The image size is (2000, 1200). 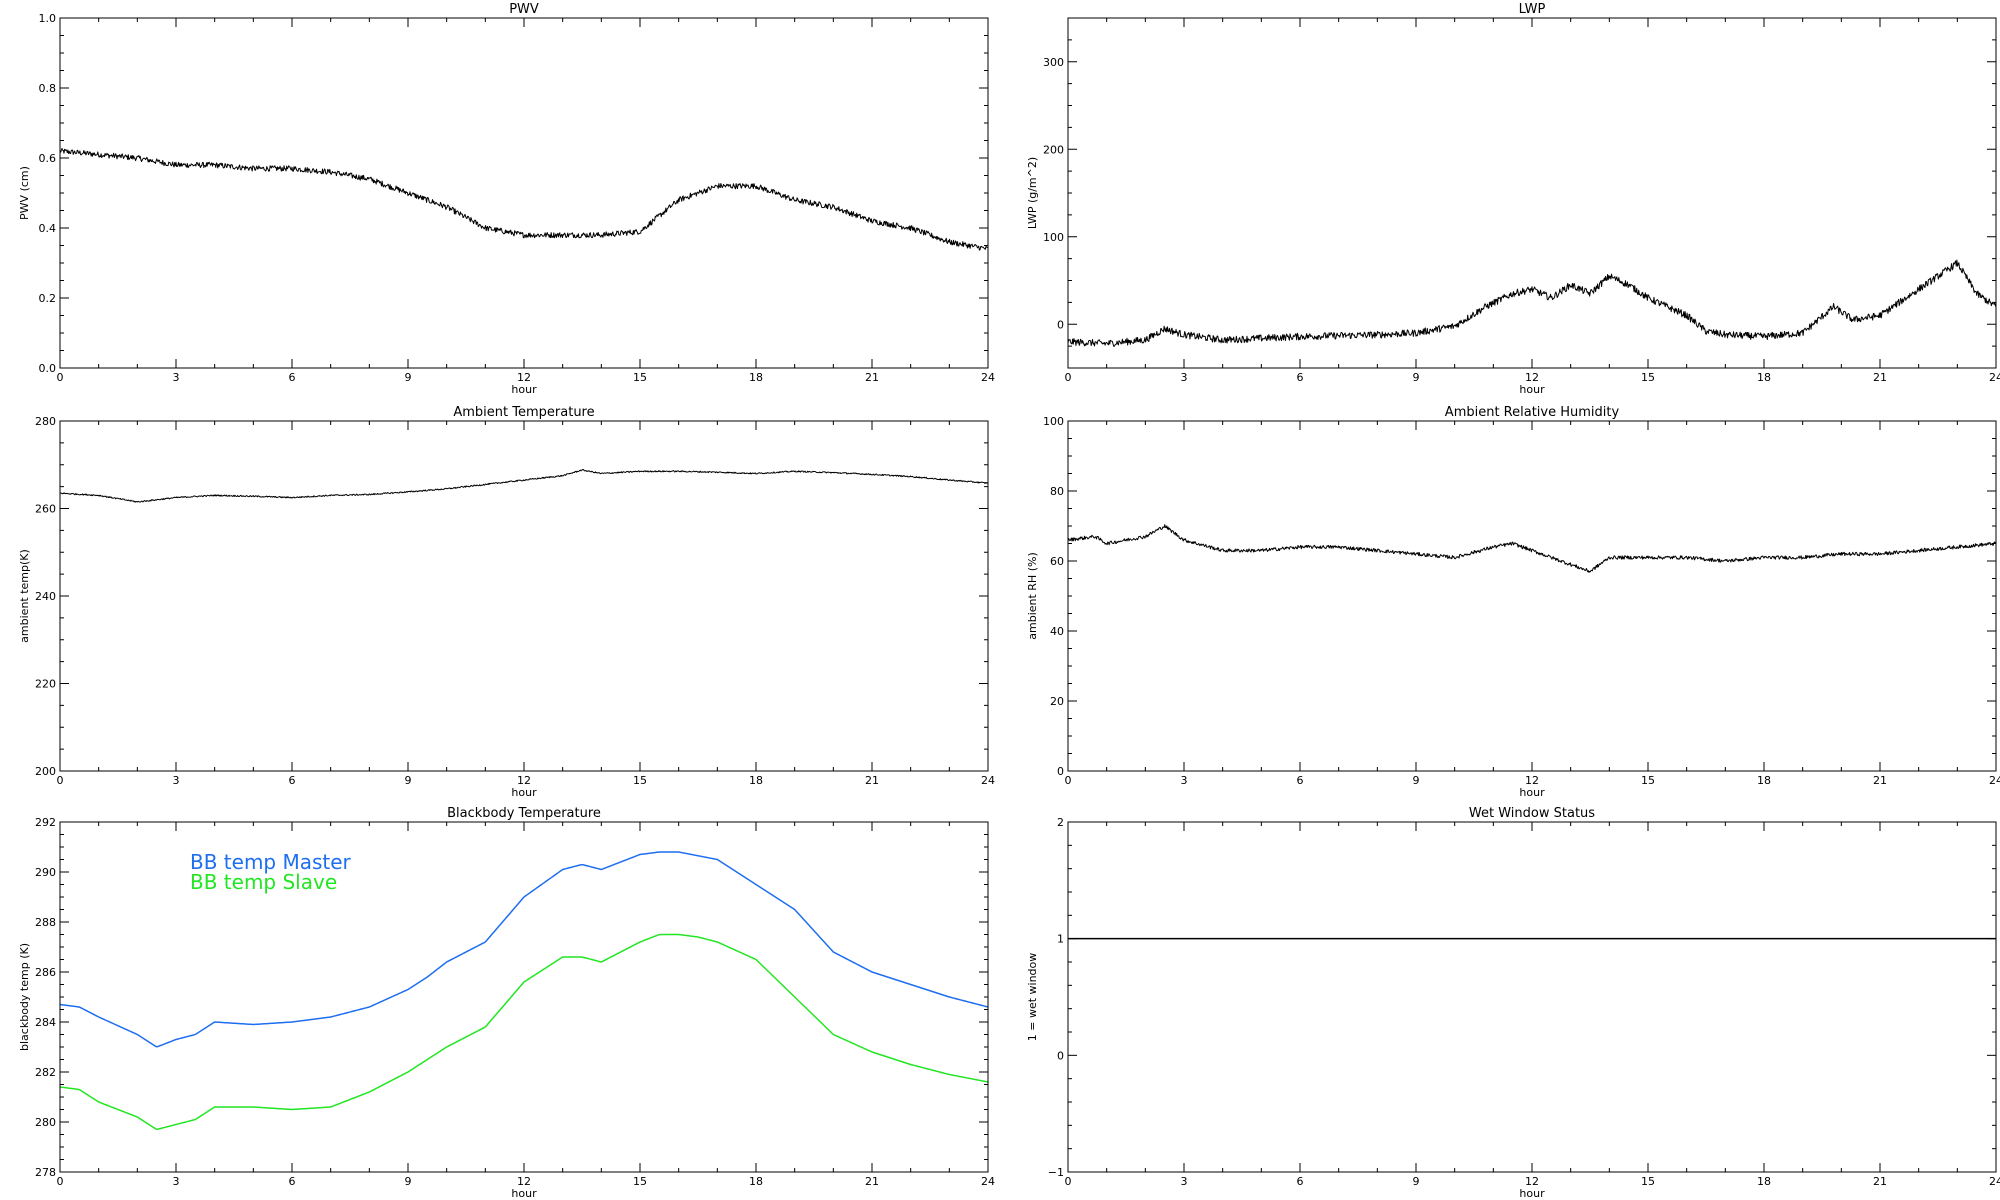 What do you see at coordinates (45, 872) in the screenshot?
I see `y-tick-label: 290` at bounding box center [45, 872].